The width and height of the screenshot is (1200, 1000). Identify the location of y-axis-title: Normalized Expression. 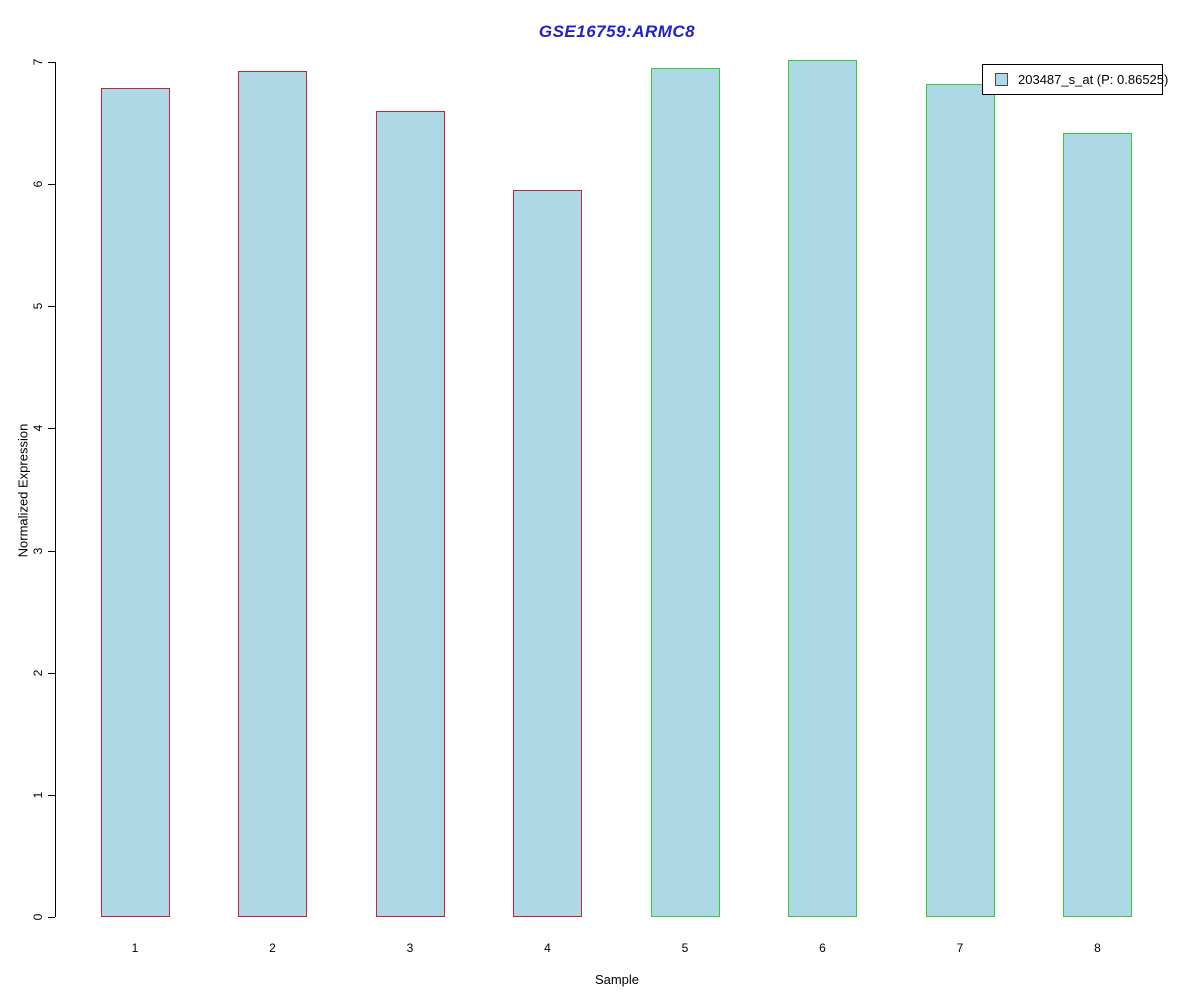
(23, 490).